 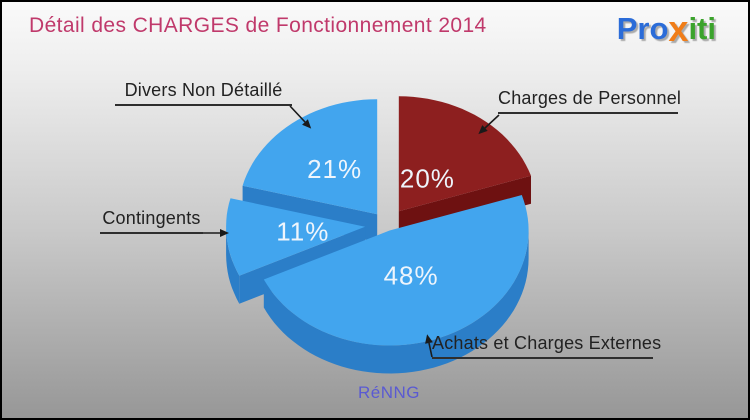 What do you see at coordinates (388, 392) in the screenshot?
I see `watermark-commune-name: RéNNG` at bounding box center [388, 392].